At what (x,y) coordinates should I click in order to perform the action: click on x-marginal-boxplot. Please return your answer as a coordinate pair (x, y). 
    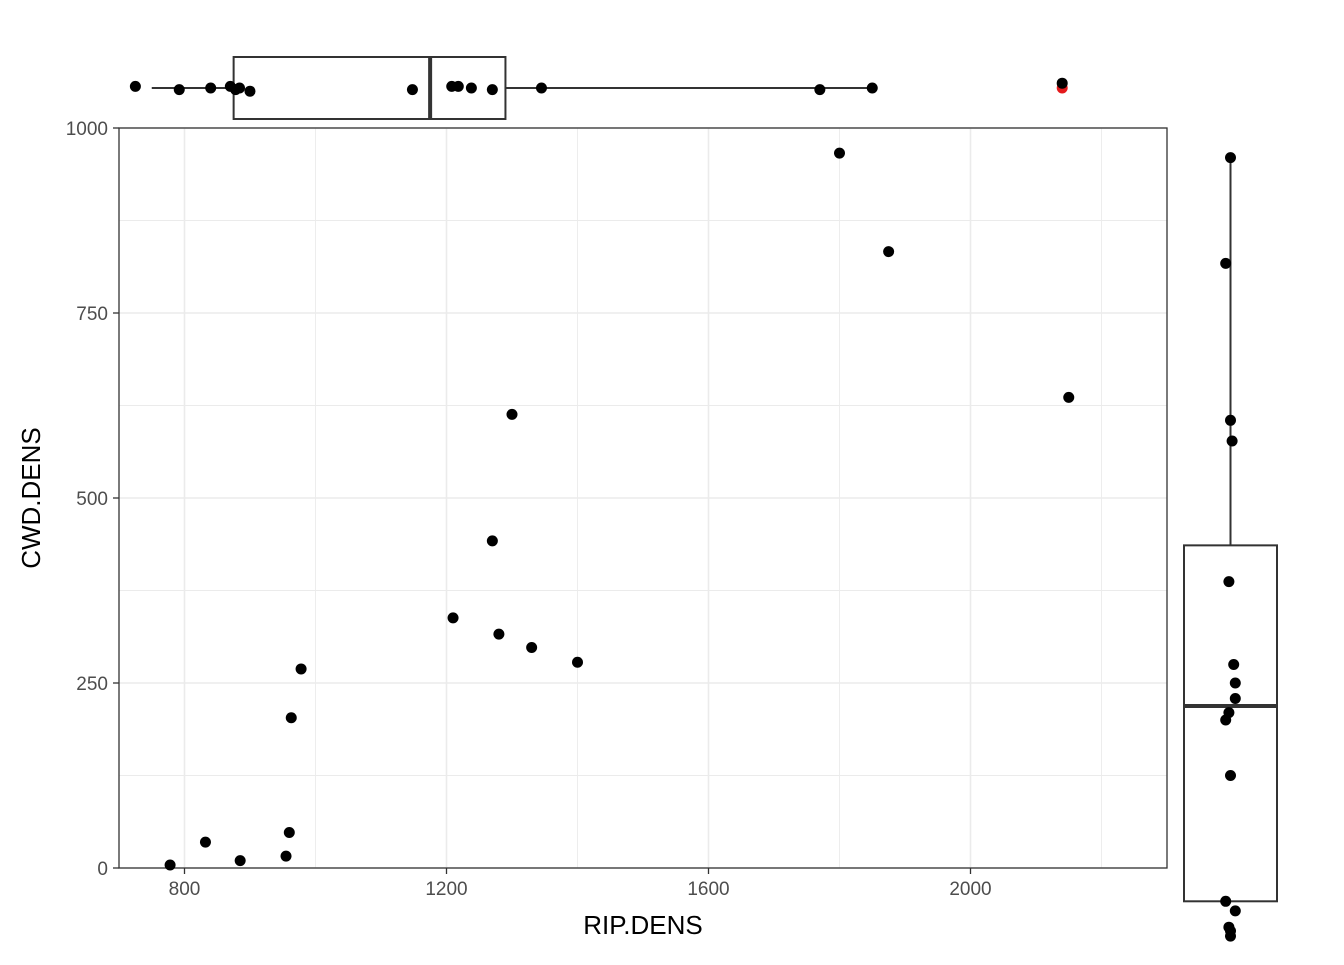
    Looking at the image, I should click on (598, 88).